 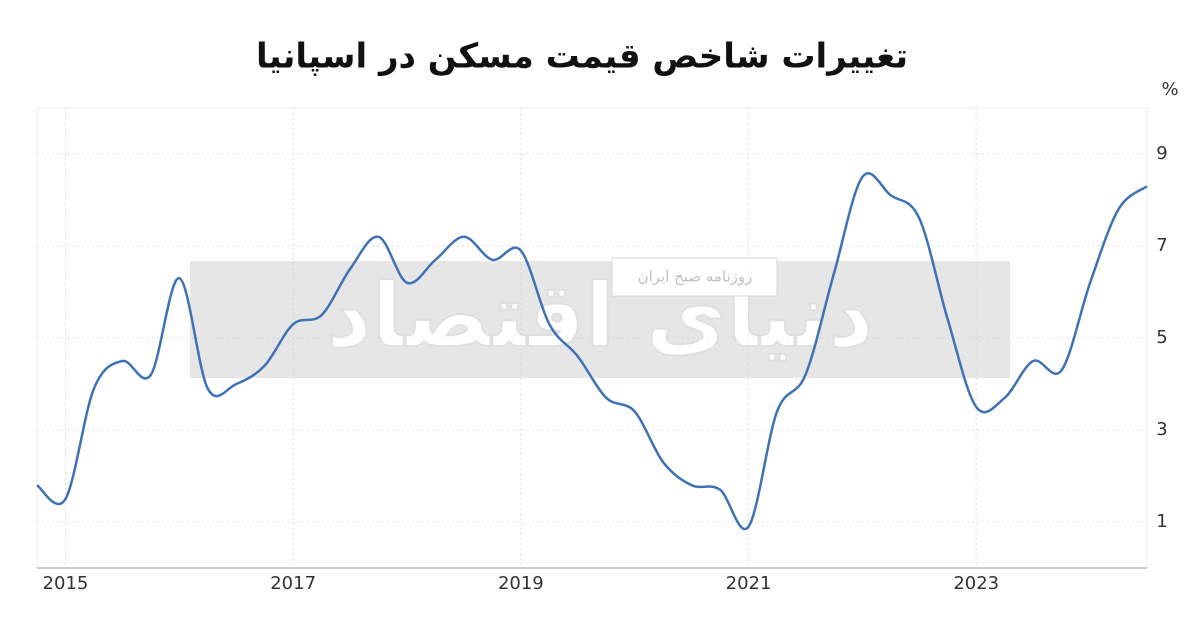 I want to click on watermark-tag-box, so click(x=694, y=277).